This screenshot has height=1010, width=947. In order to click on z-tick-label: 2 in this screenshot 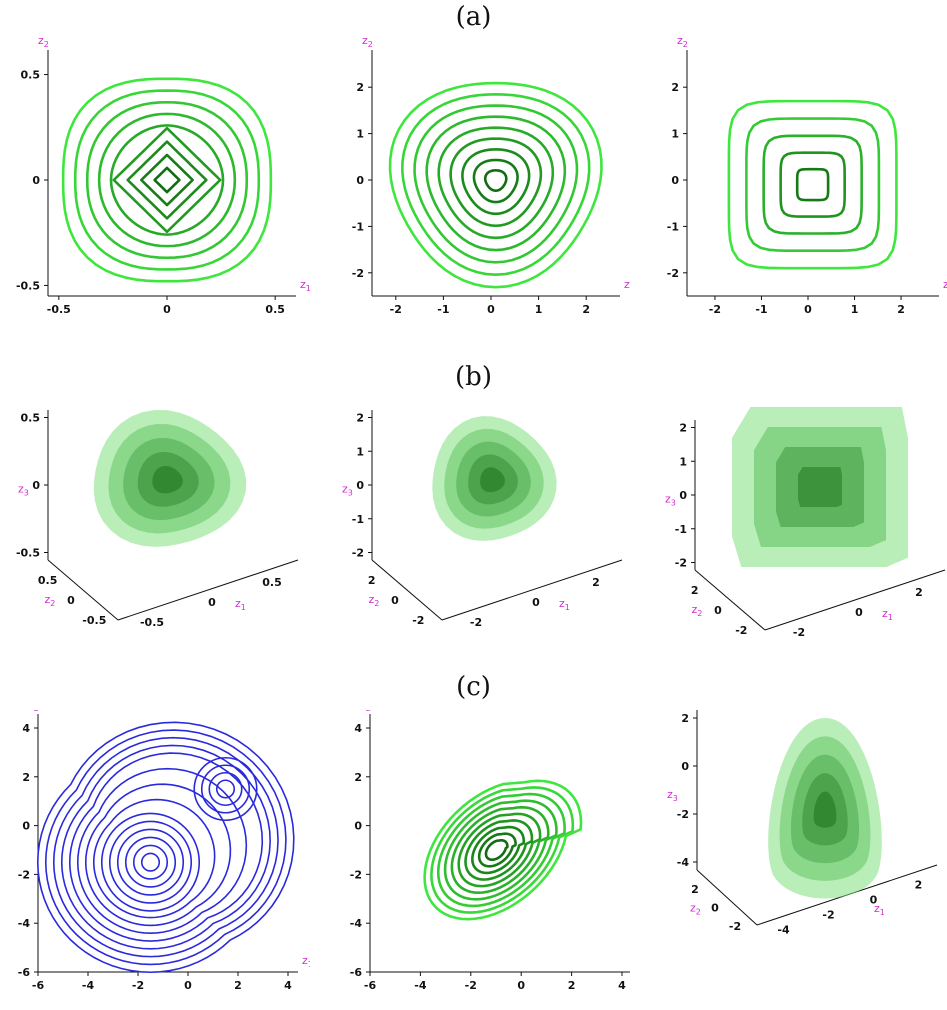, I will do `click(685, 718)`.